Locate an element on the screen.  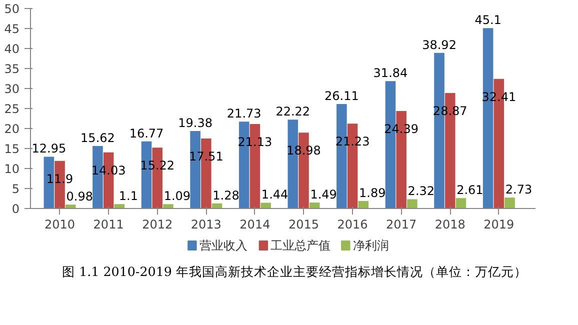
data-label: 2.61 is located at coordinates (470, 190).